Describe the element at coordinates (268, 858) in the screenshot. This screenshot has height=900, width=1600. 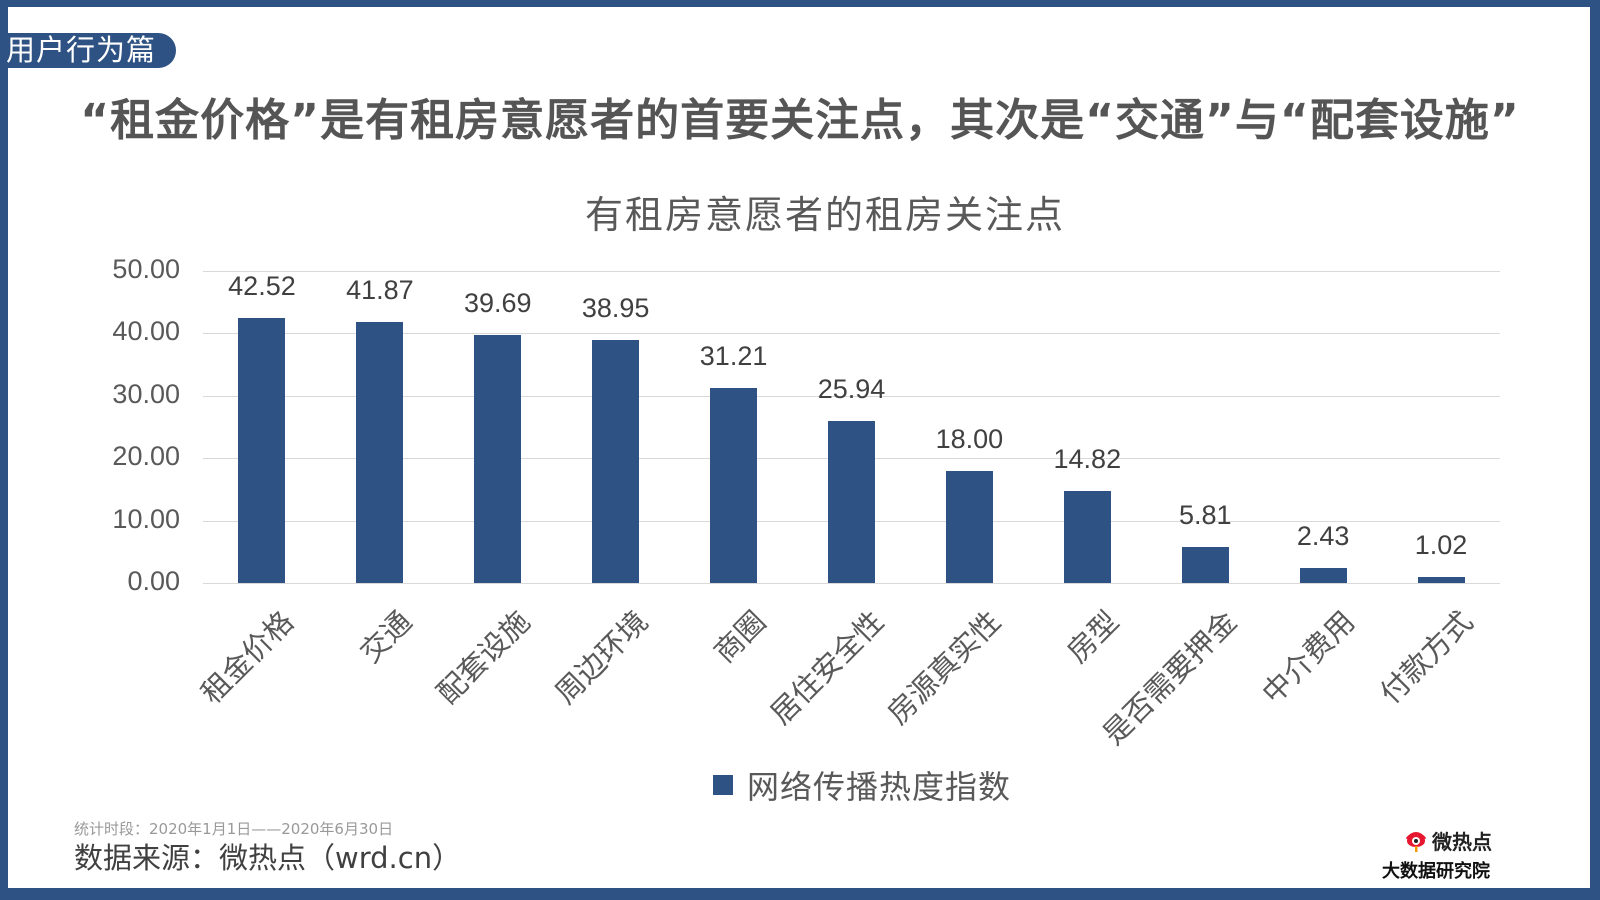
I see `data-source: 数据来源：微热点（wrd.cn）` at that location.